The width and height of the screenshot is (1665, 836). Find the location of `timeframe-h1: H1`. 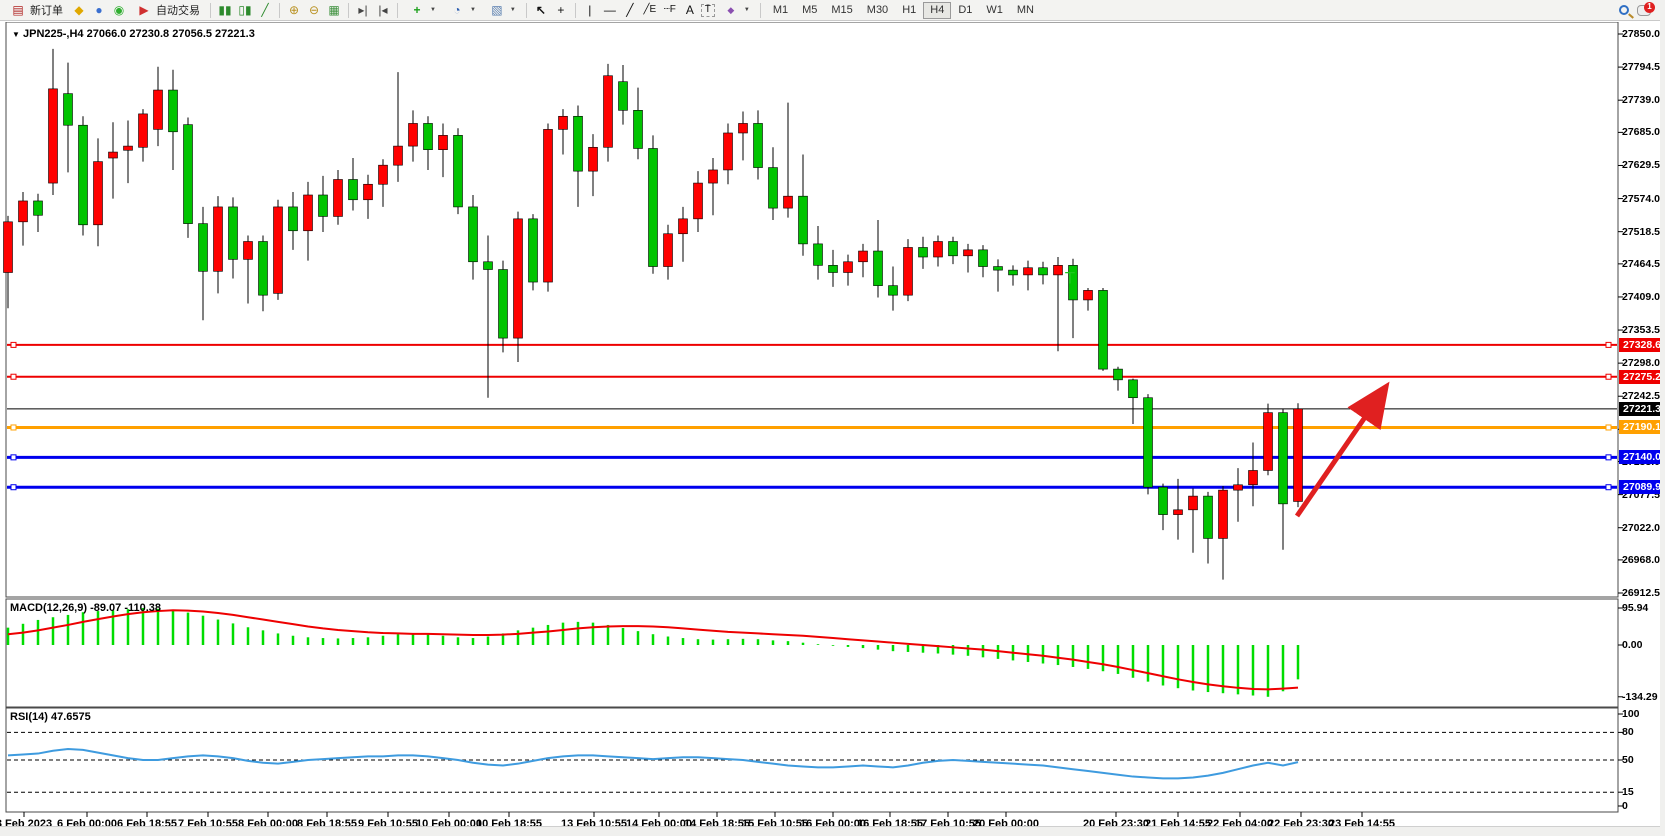

timeframe-h1: H1 is located at coordinates (909, 10).